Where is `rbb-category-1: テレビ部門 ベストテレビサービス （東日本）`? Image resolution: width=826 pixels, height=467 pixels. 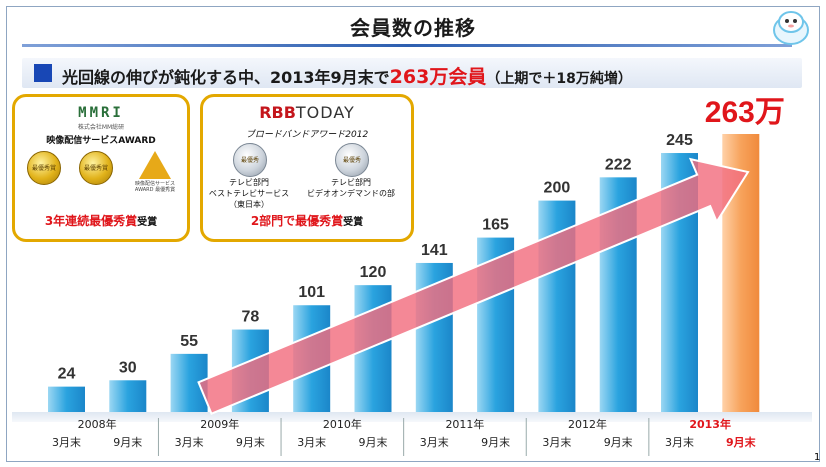
rbb-category-1: テレビ部門 ベストテレビサービス （東日本） is located at coordinates (249, 193).